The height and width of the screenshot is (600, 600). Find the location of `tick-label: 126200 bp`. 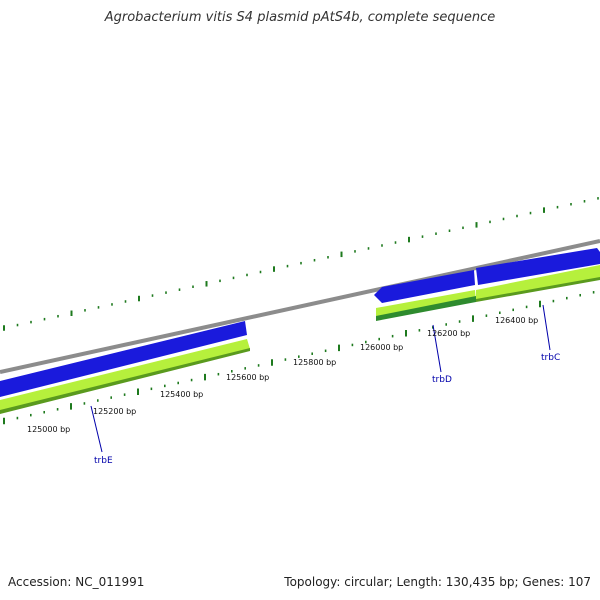

tick-label: 126200 bp is located at coordinates (448, 333).